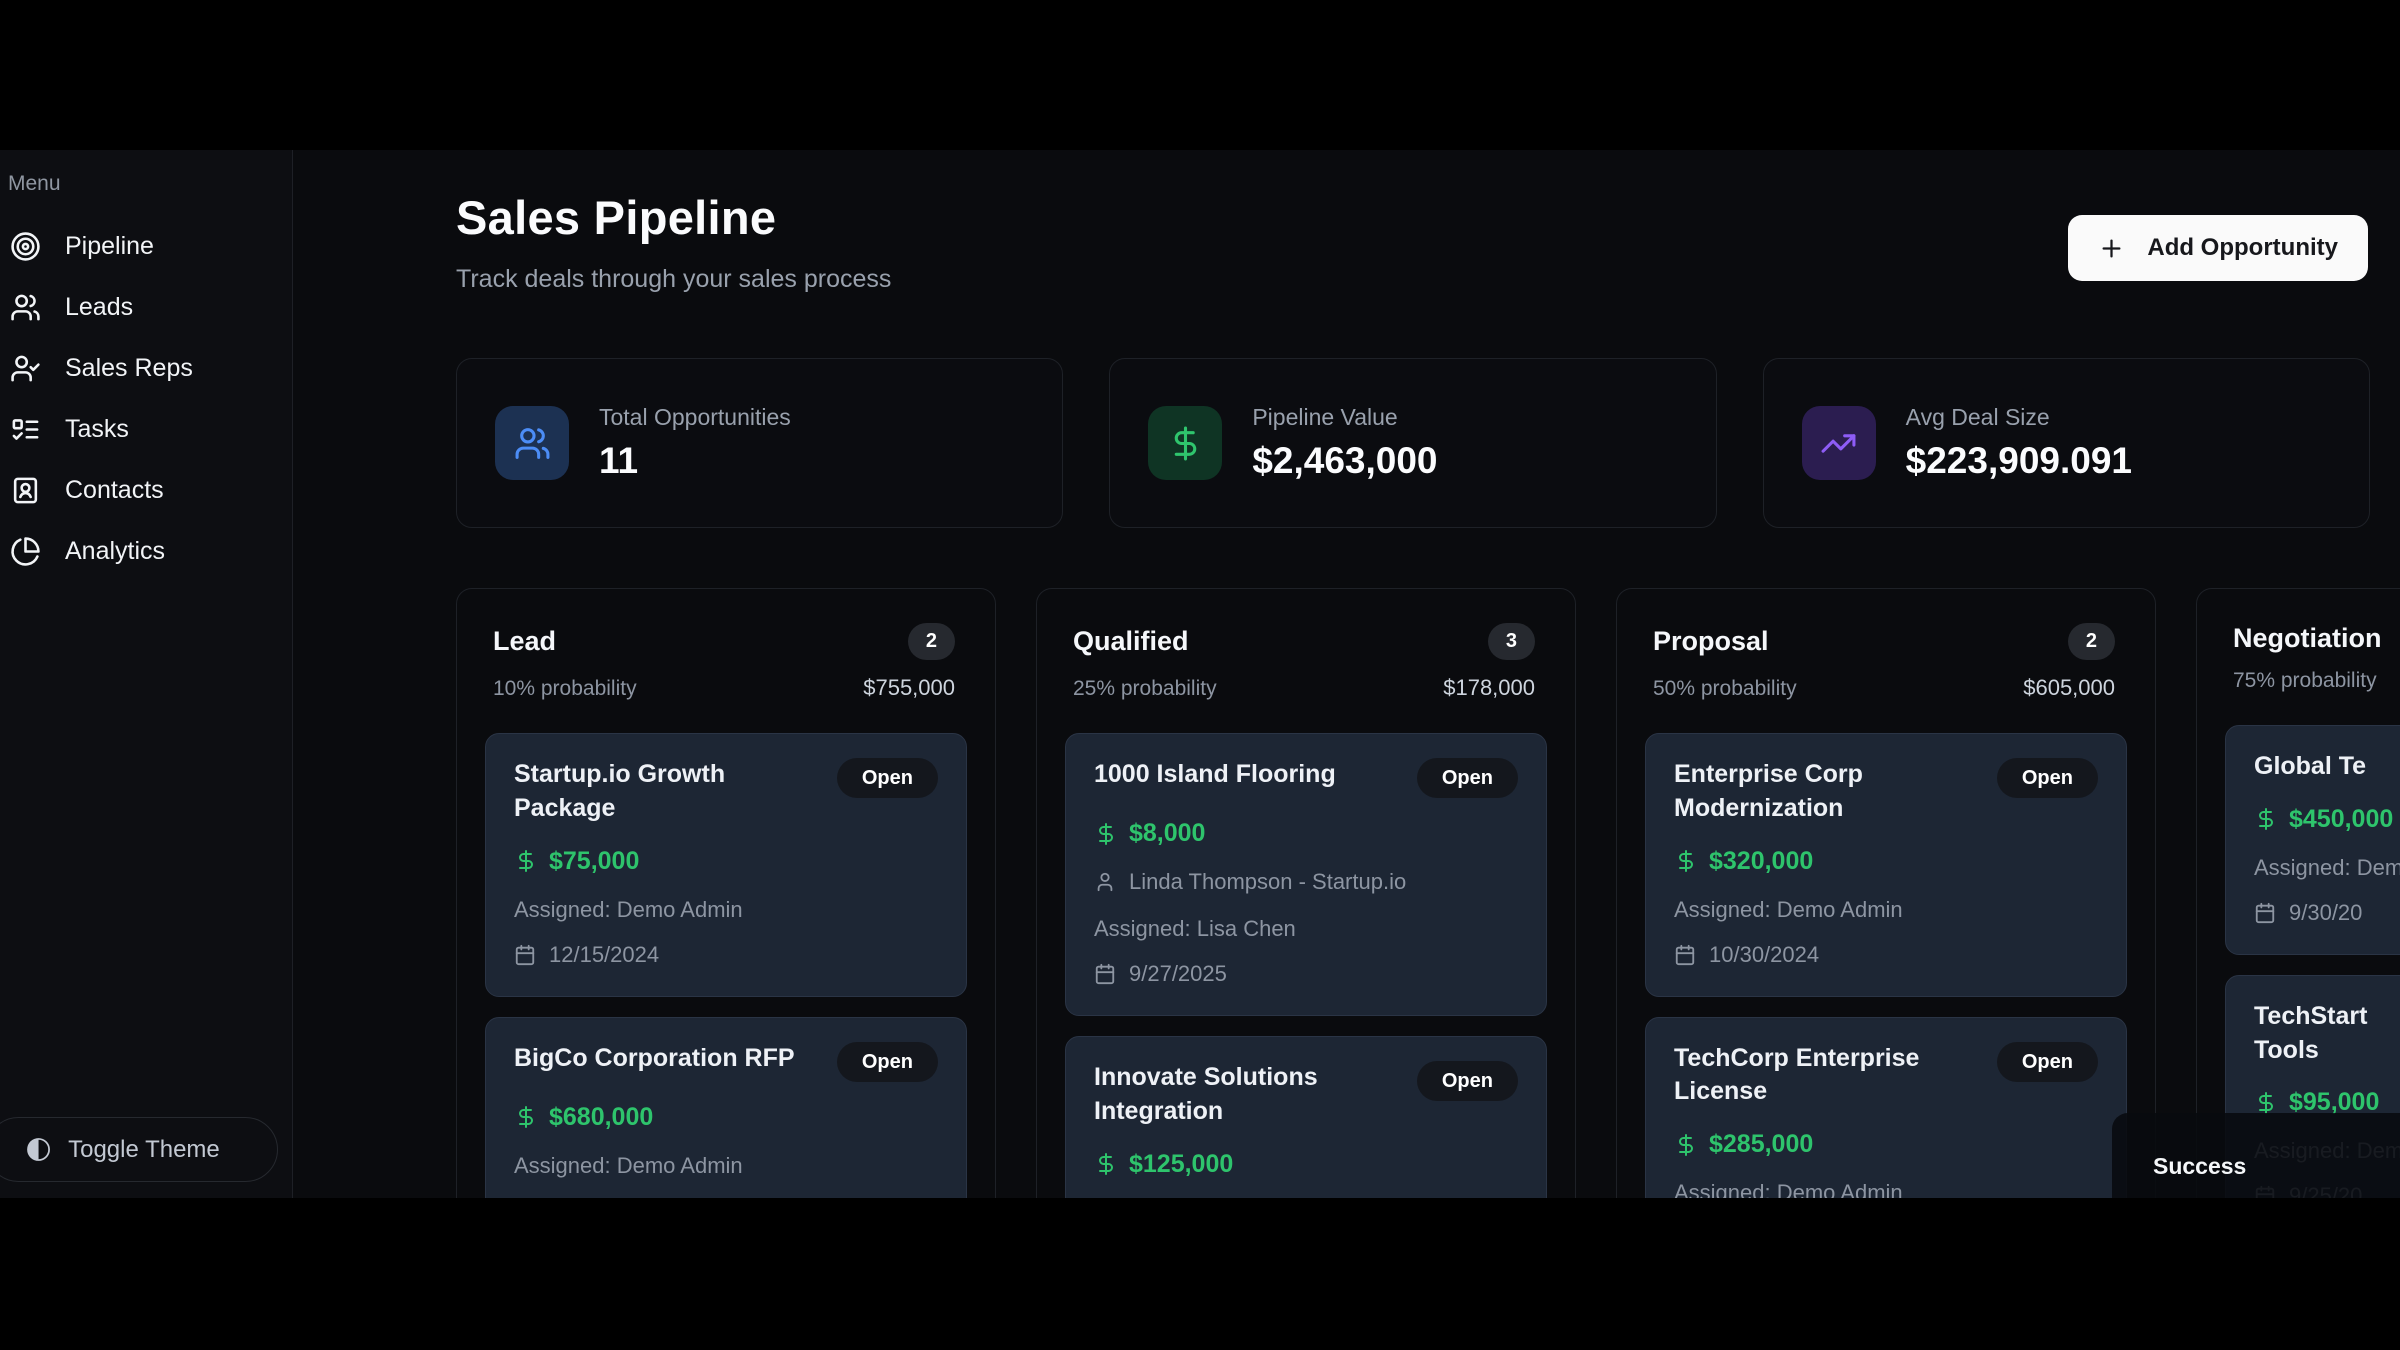 The height and width of the screenshot is (1350, 2400). What do you see at coordinates (1725, 688) in the screenshot?
I see `column-probability: 50% probability` at bounding box center [1725, 688].